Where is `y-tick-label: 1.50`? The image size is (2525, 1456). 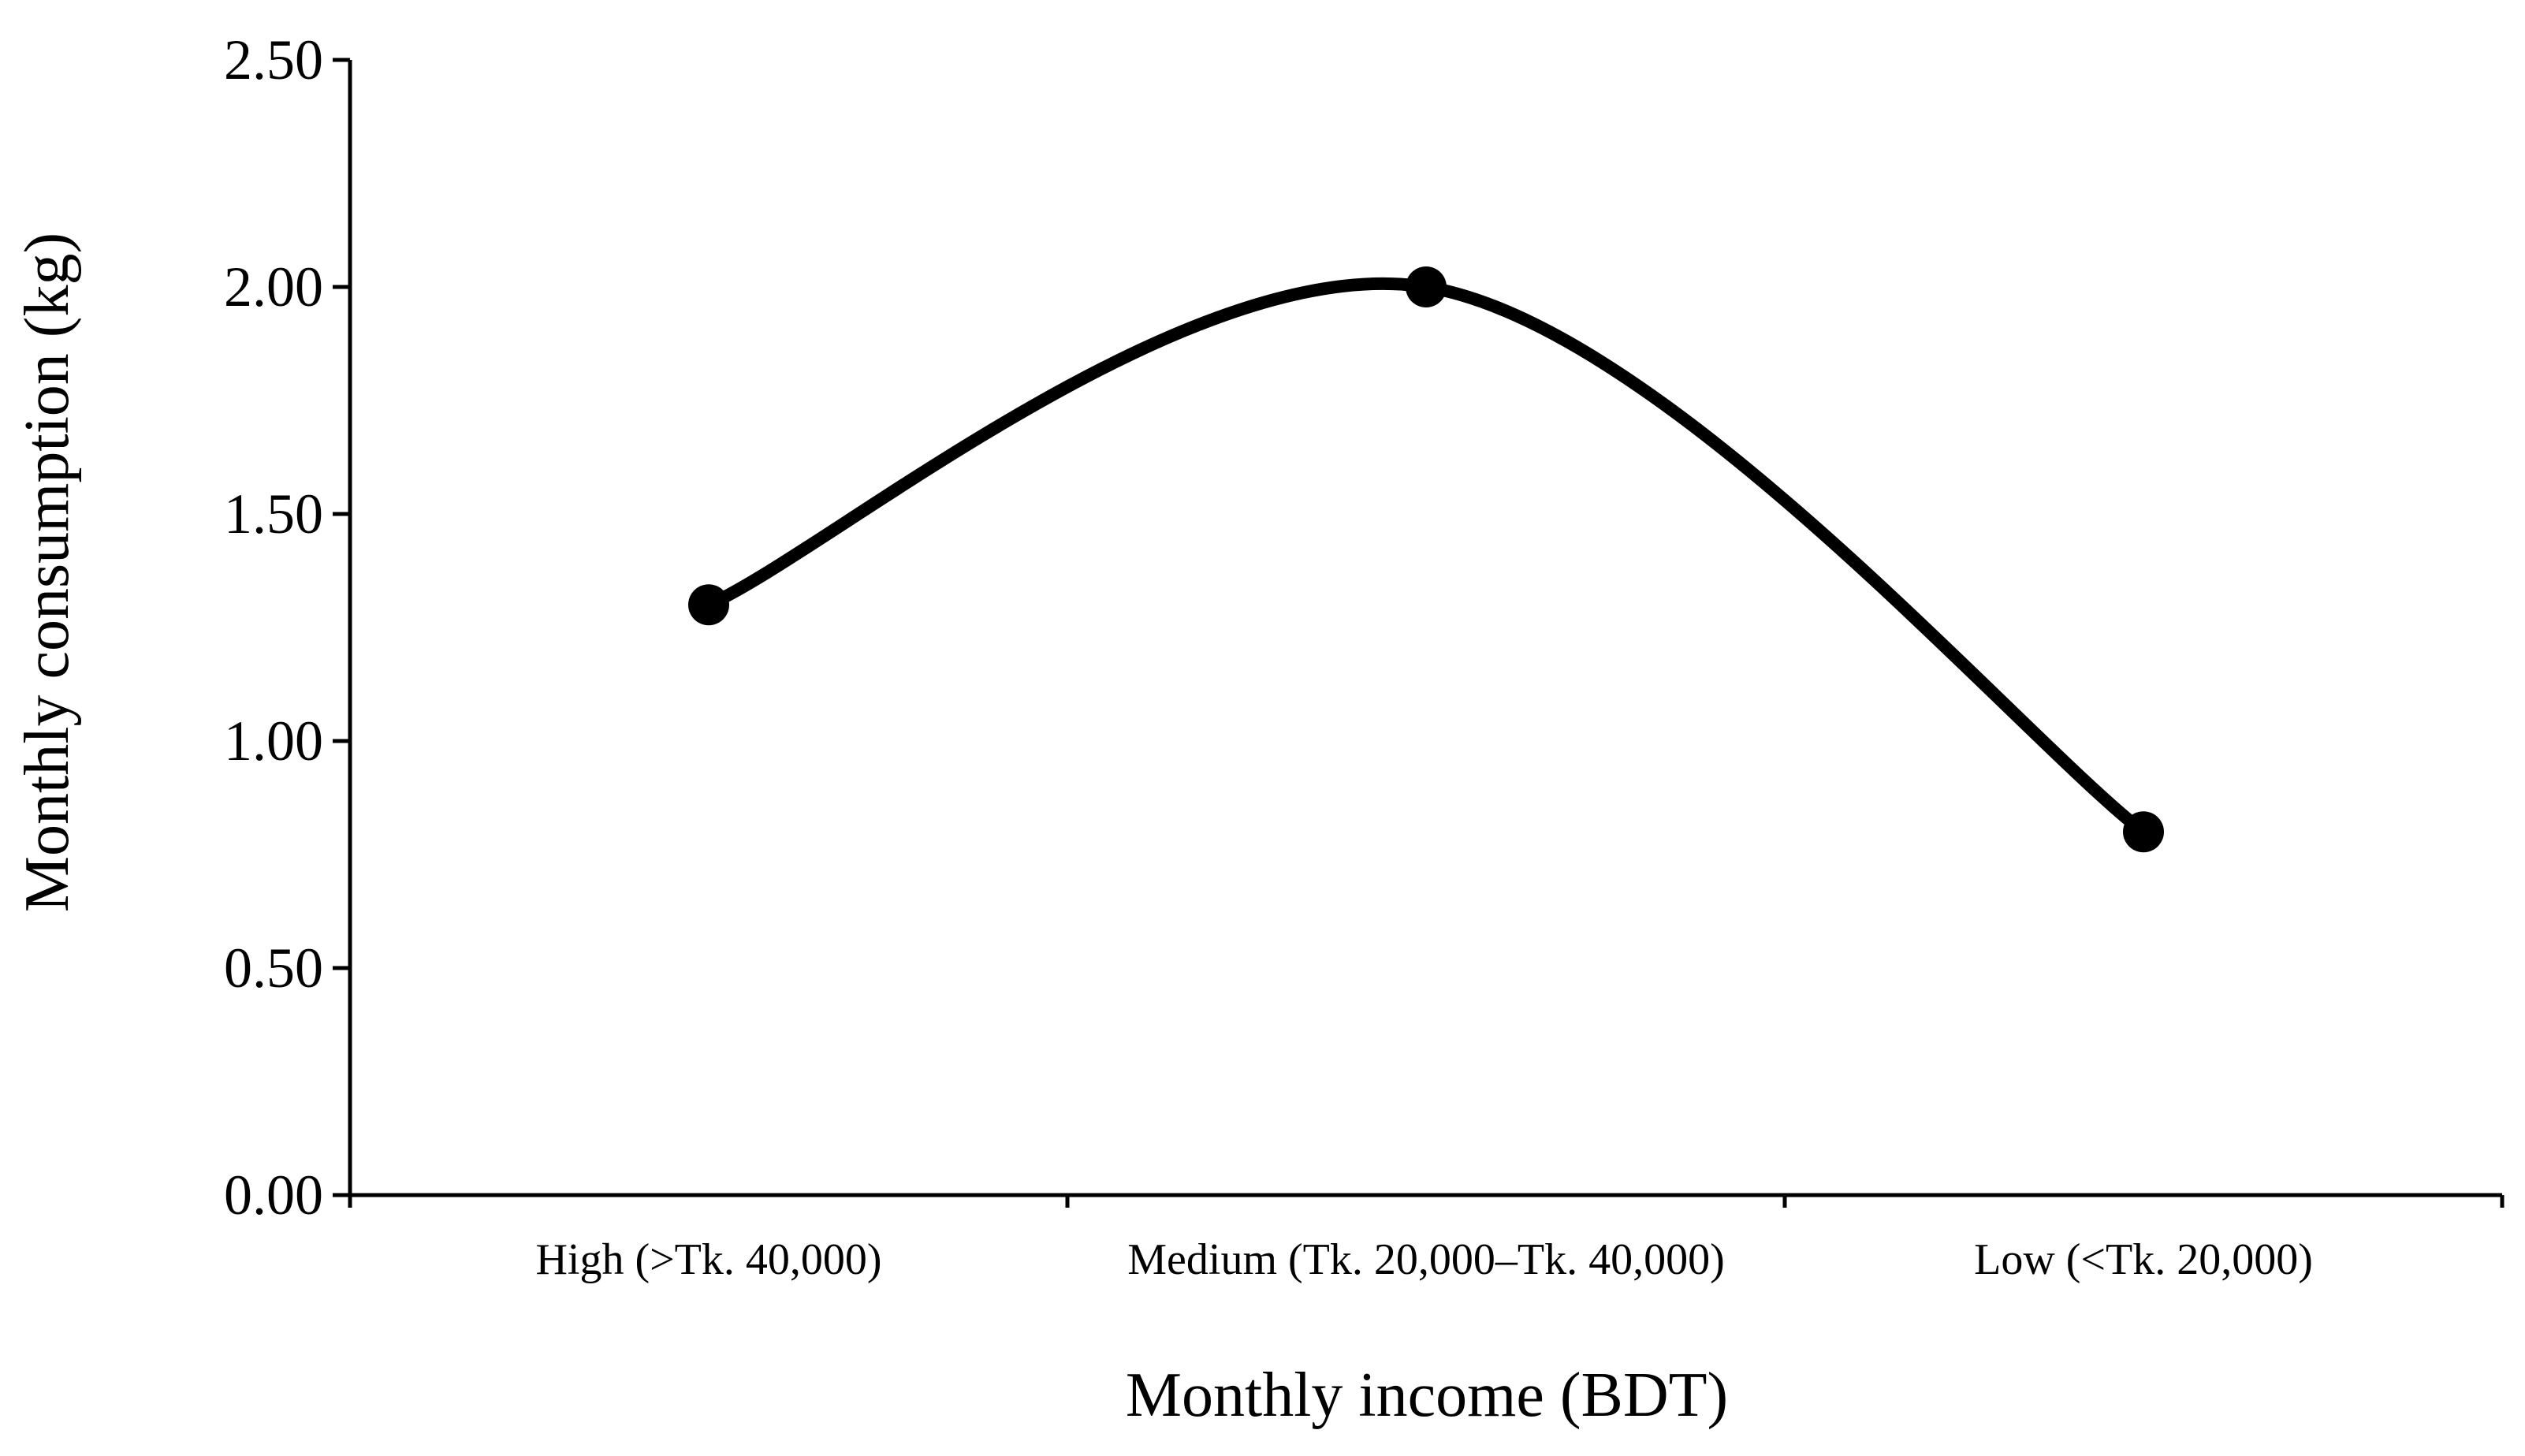 y-tick-label: 1.50 is located at coordinates (273, 514).